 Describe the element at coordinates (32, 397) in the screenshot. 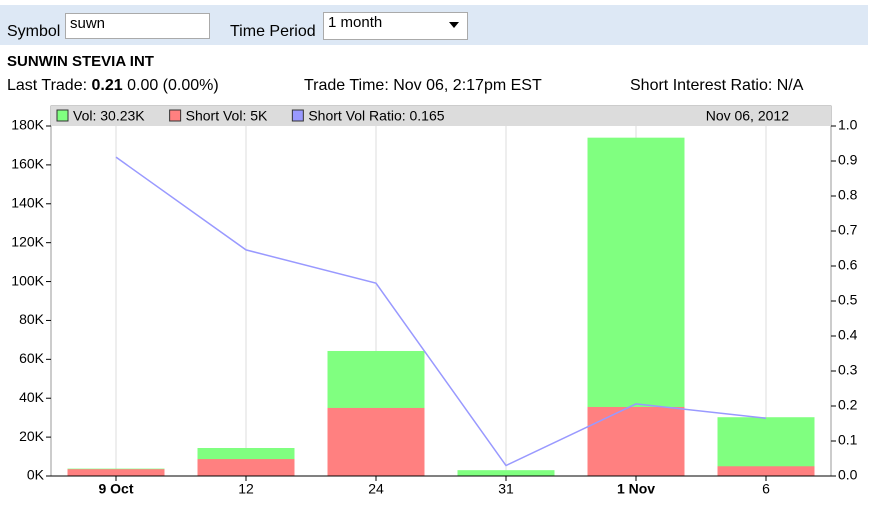

I see `y-tick-label: 40K` at that location.